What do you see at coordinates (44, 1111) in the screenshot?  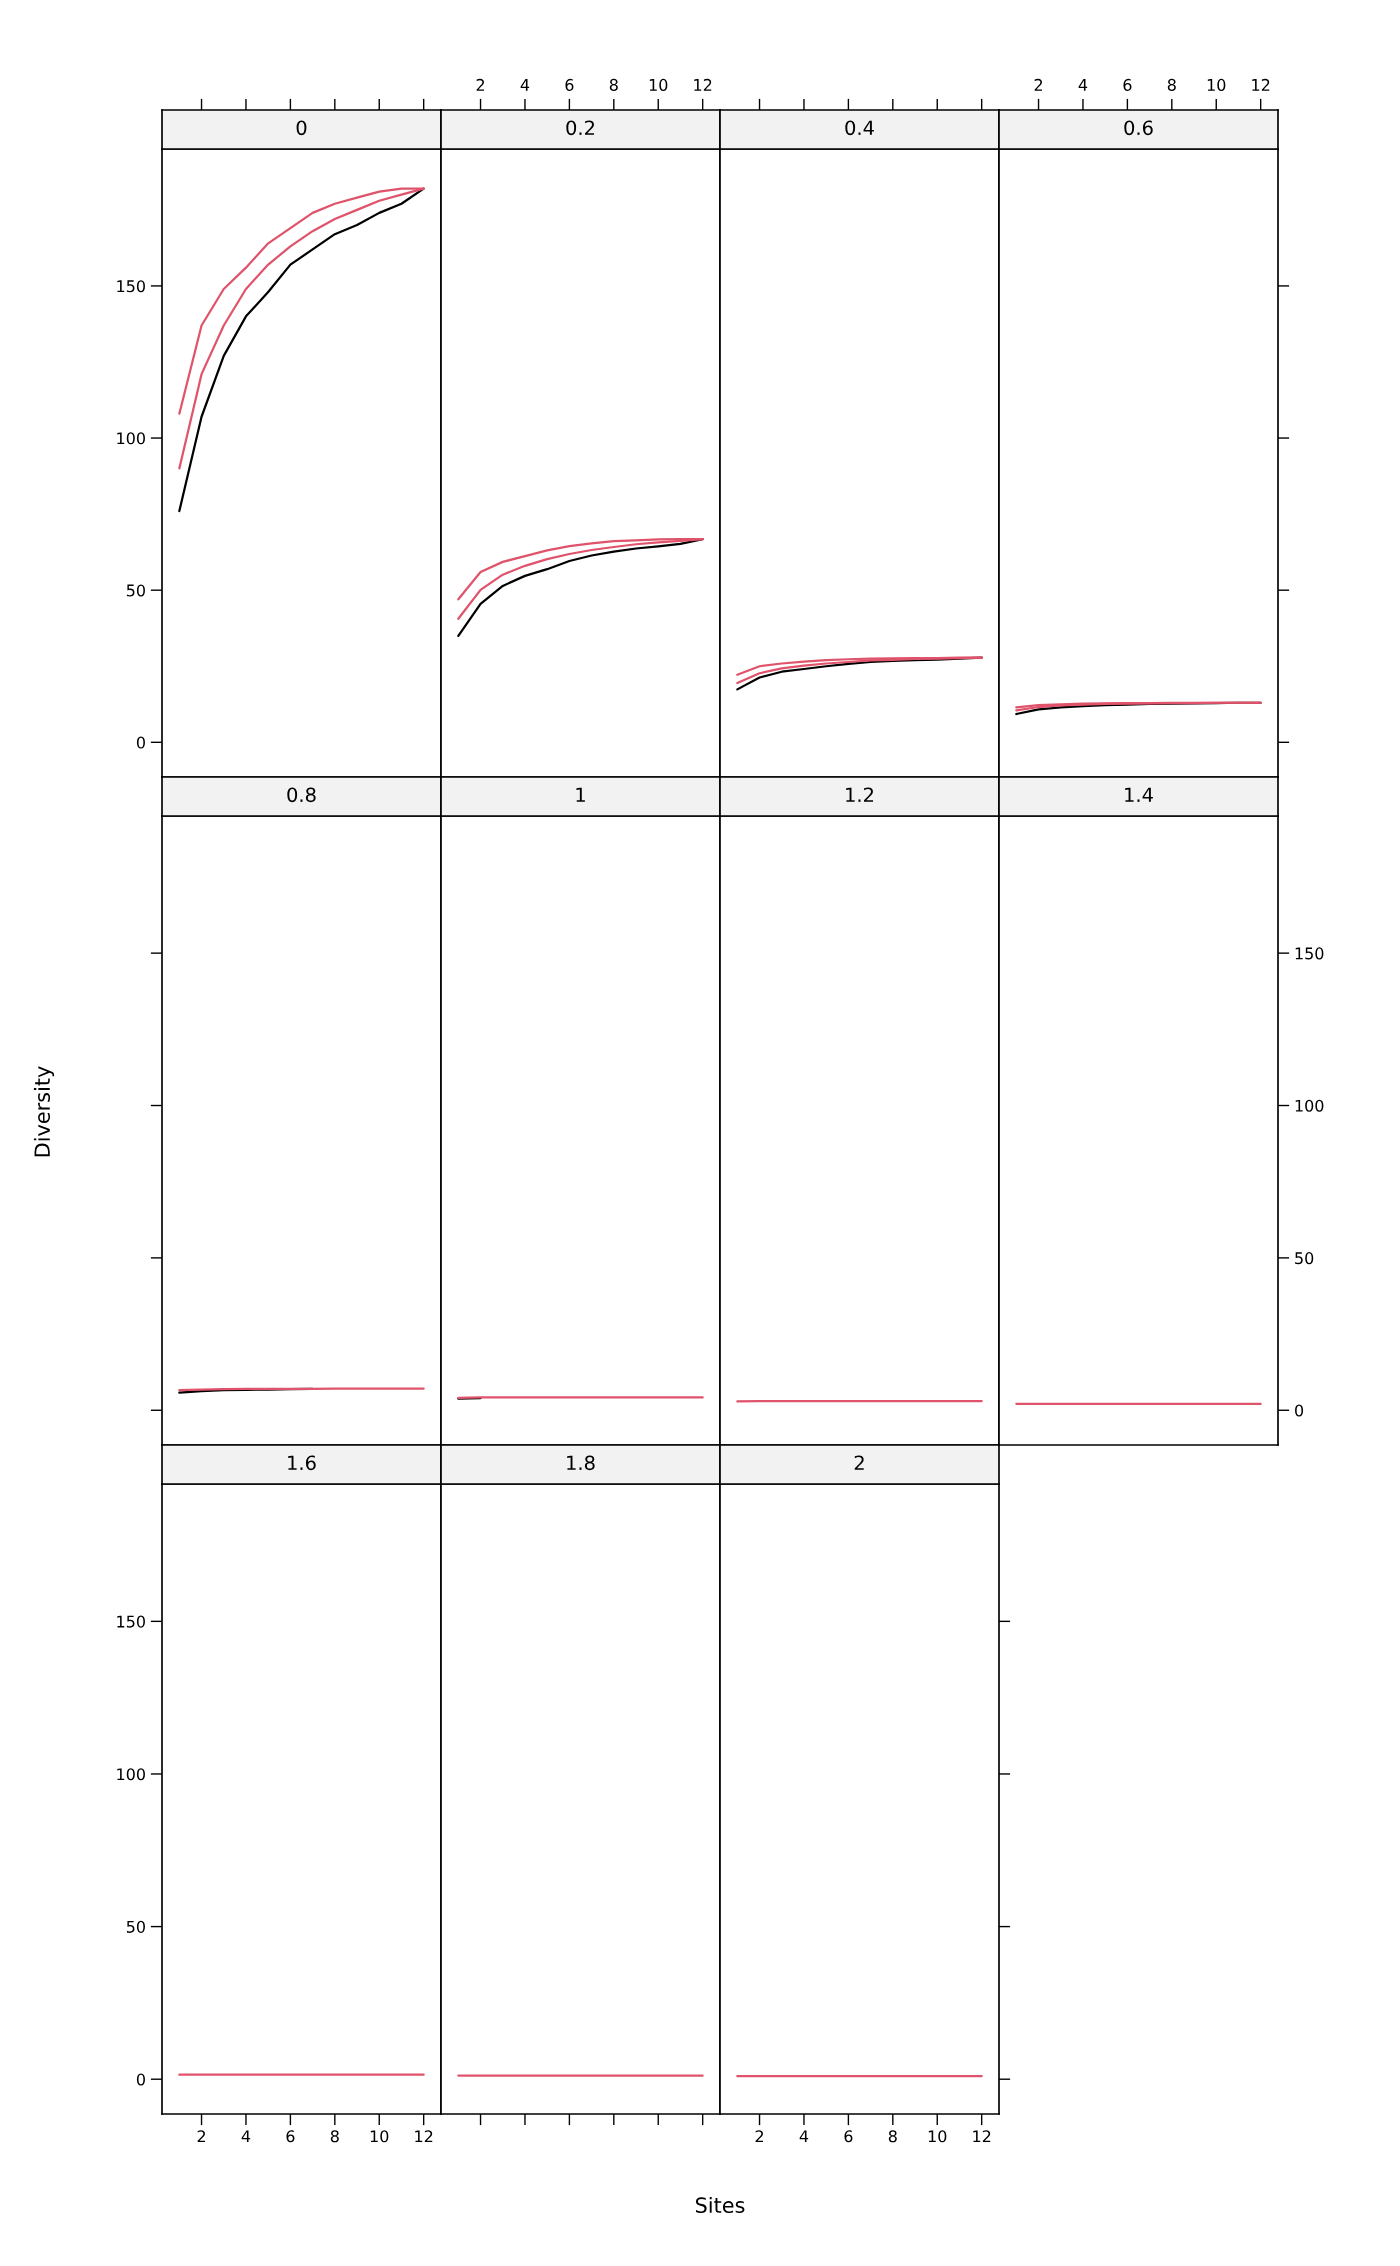 I see `y-axis-title: Diversity` at bounding box center [44, 1111].